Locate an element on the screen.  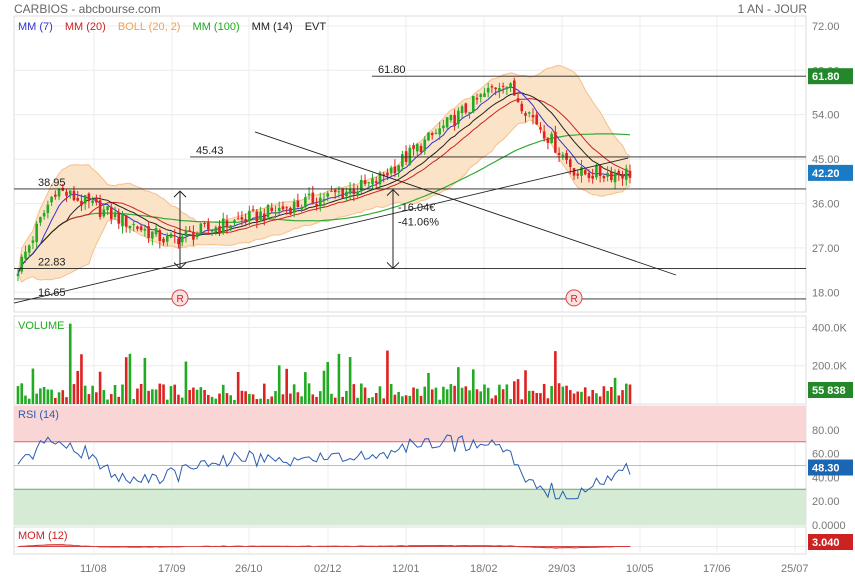
volume-axis-tick: 200.0K is located at coordinates (830, 367).